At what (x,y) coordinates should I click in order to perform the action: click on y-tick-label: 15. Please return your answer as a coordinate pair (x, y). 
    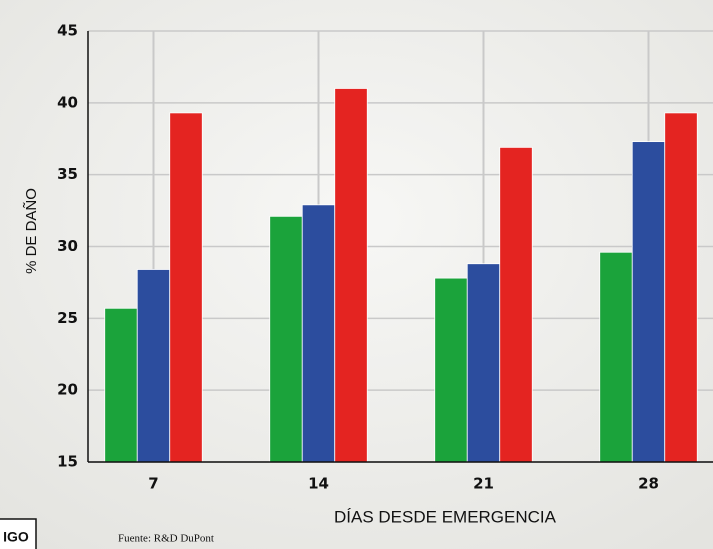
    Looking at the image, I should click on (67, 462).